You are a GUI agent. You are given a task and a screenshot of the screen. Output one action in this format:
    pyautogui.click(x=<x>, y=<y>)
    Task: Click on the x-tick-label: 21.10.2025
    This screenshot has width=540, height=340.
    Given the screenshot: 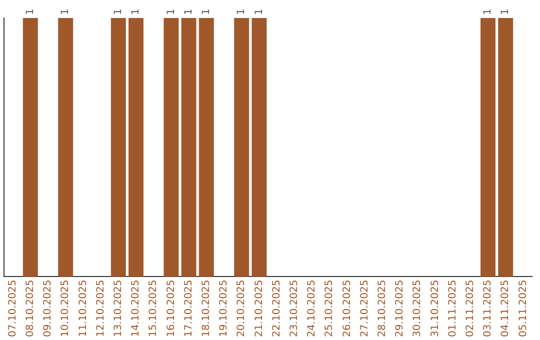 What is the action you would take?
    pyautogui.click(x=259, y=309)
    